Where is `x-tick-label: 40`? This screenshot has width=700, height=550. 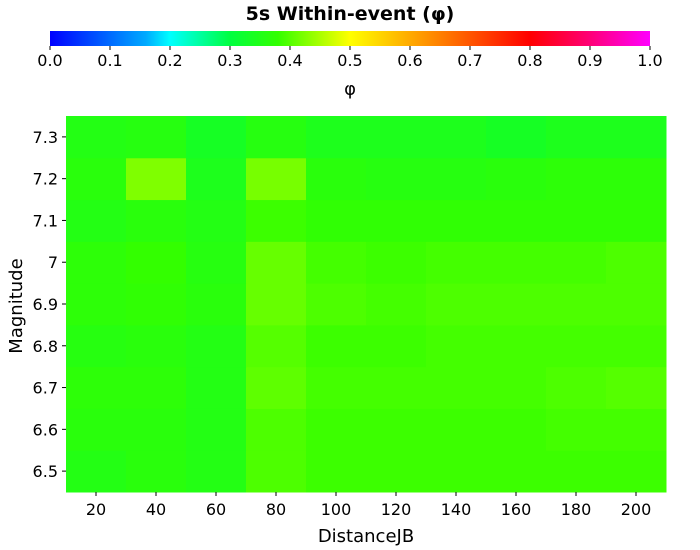 x-tick-label: 40 is located at coordinates (156, 509).